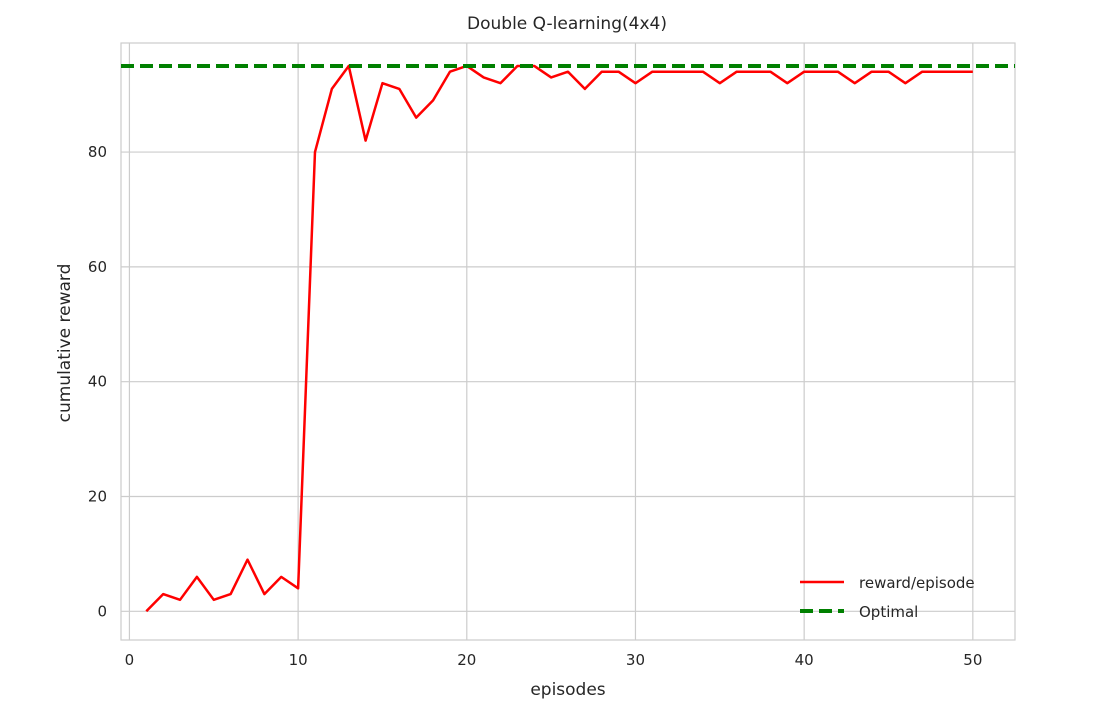  Describe the element at coordinates (102, 611) in the screenshot. I see `y-tick-label: 0` at that location.